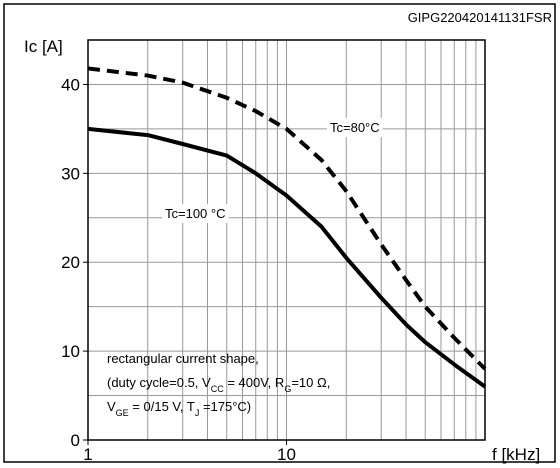 The width and height of the screenshot is (560, 468). I want to click on annotation-part: = 0/15 V, T, so click(162, 406).